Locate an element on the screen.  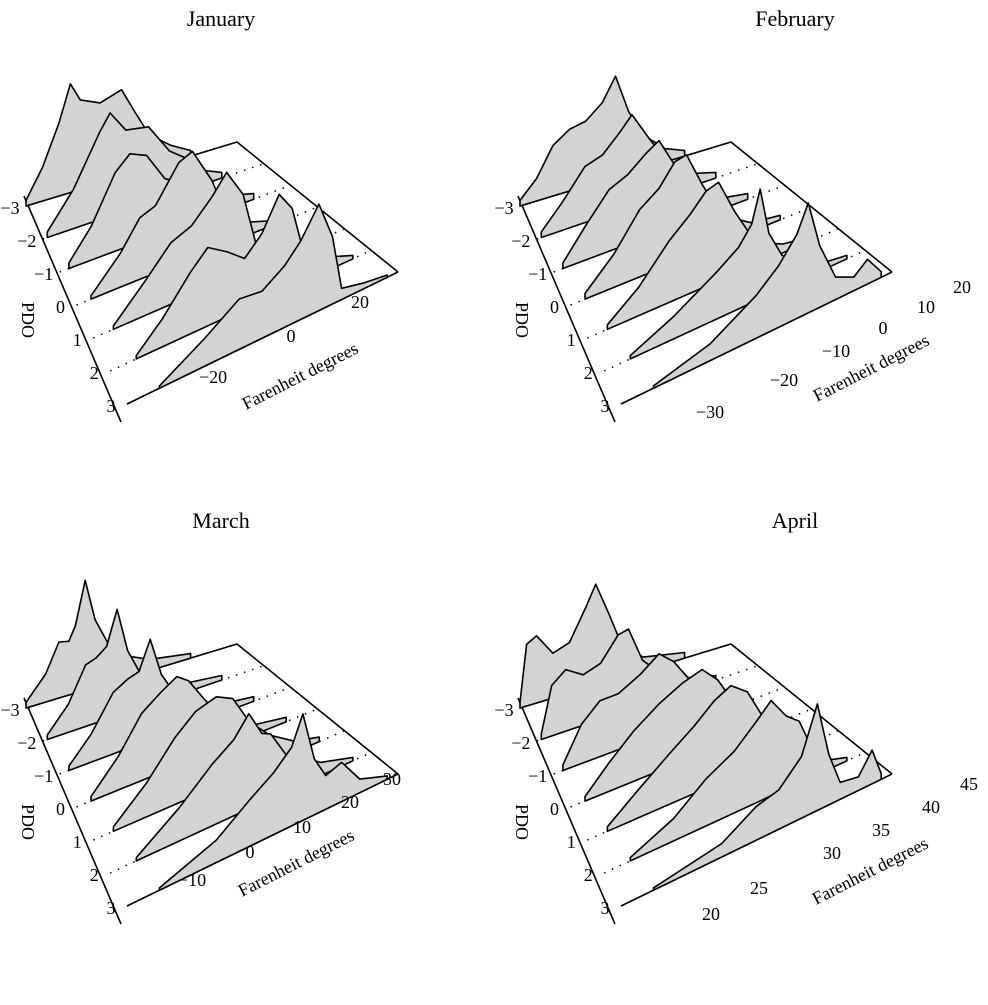
temperature-ticks: −30 −20 −10 0 10 20 is located at coordinates (833, 349).